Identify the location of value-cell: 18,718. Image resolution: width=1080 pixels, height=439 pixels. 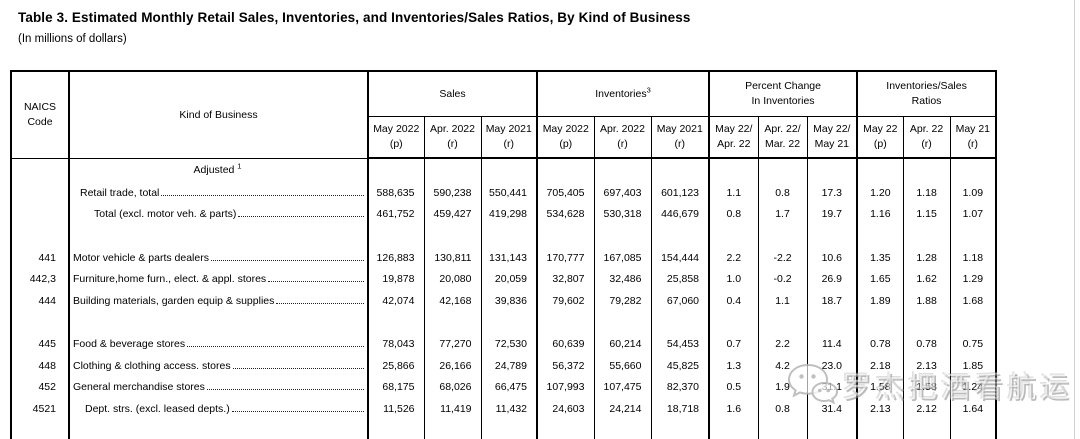
(680, 409).